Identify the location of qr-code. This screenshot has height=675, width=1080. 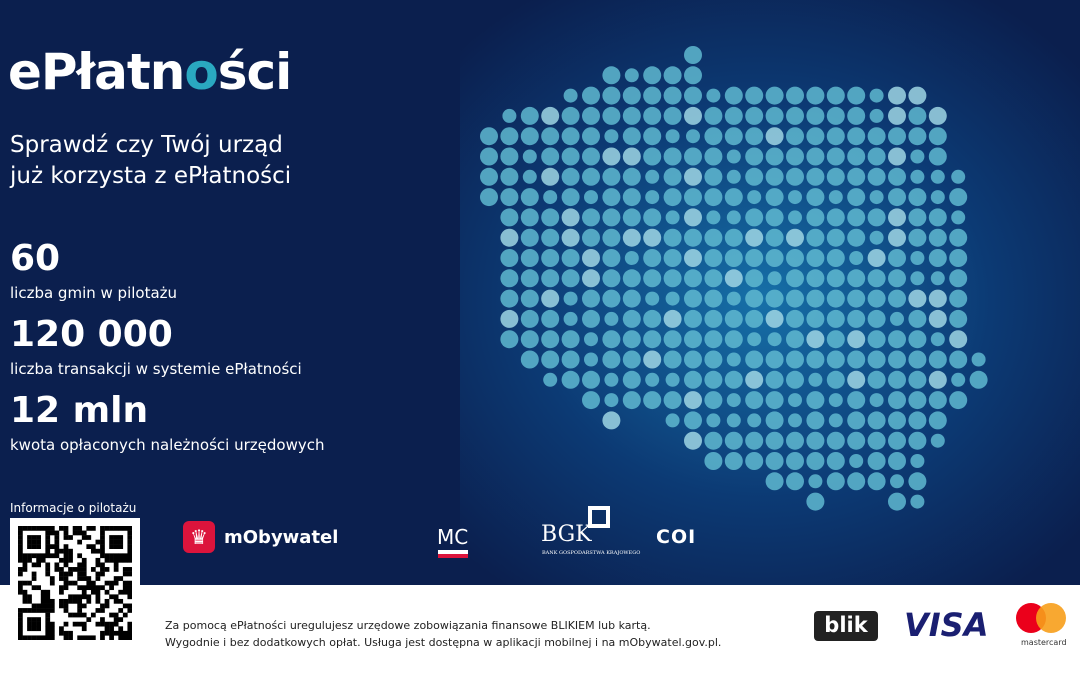
(75, 583).